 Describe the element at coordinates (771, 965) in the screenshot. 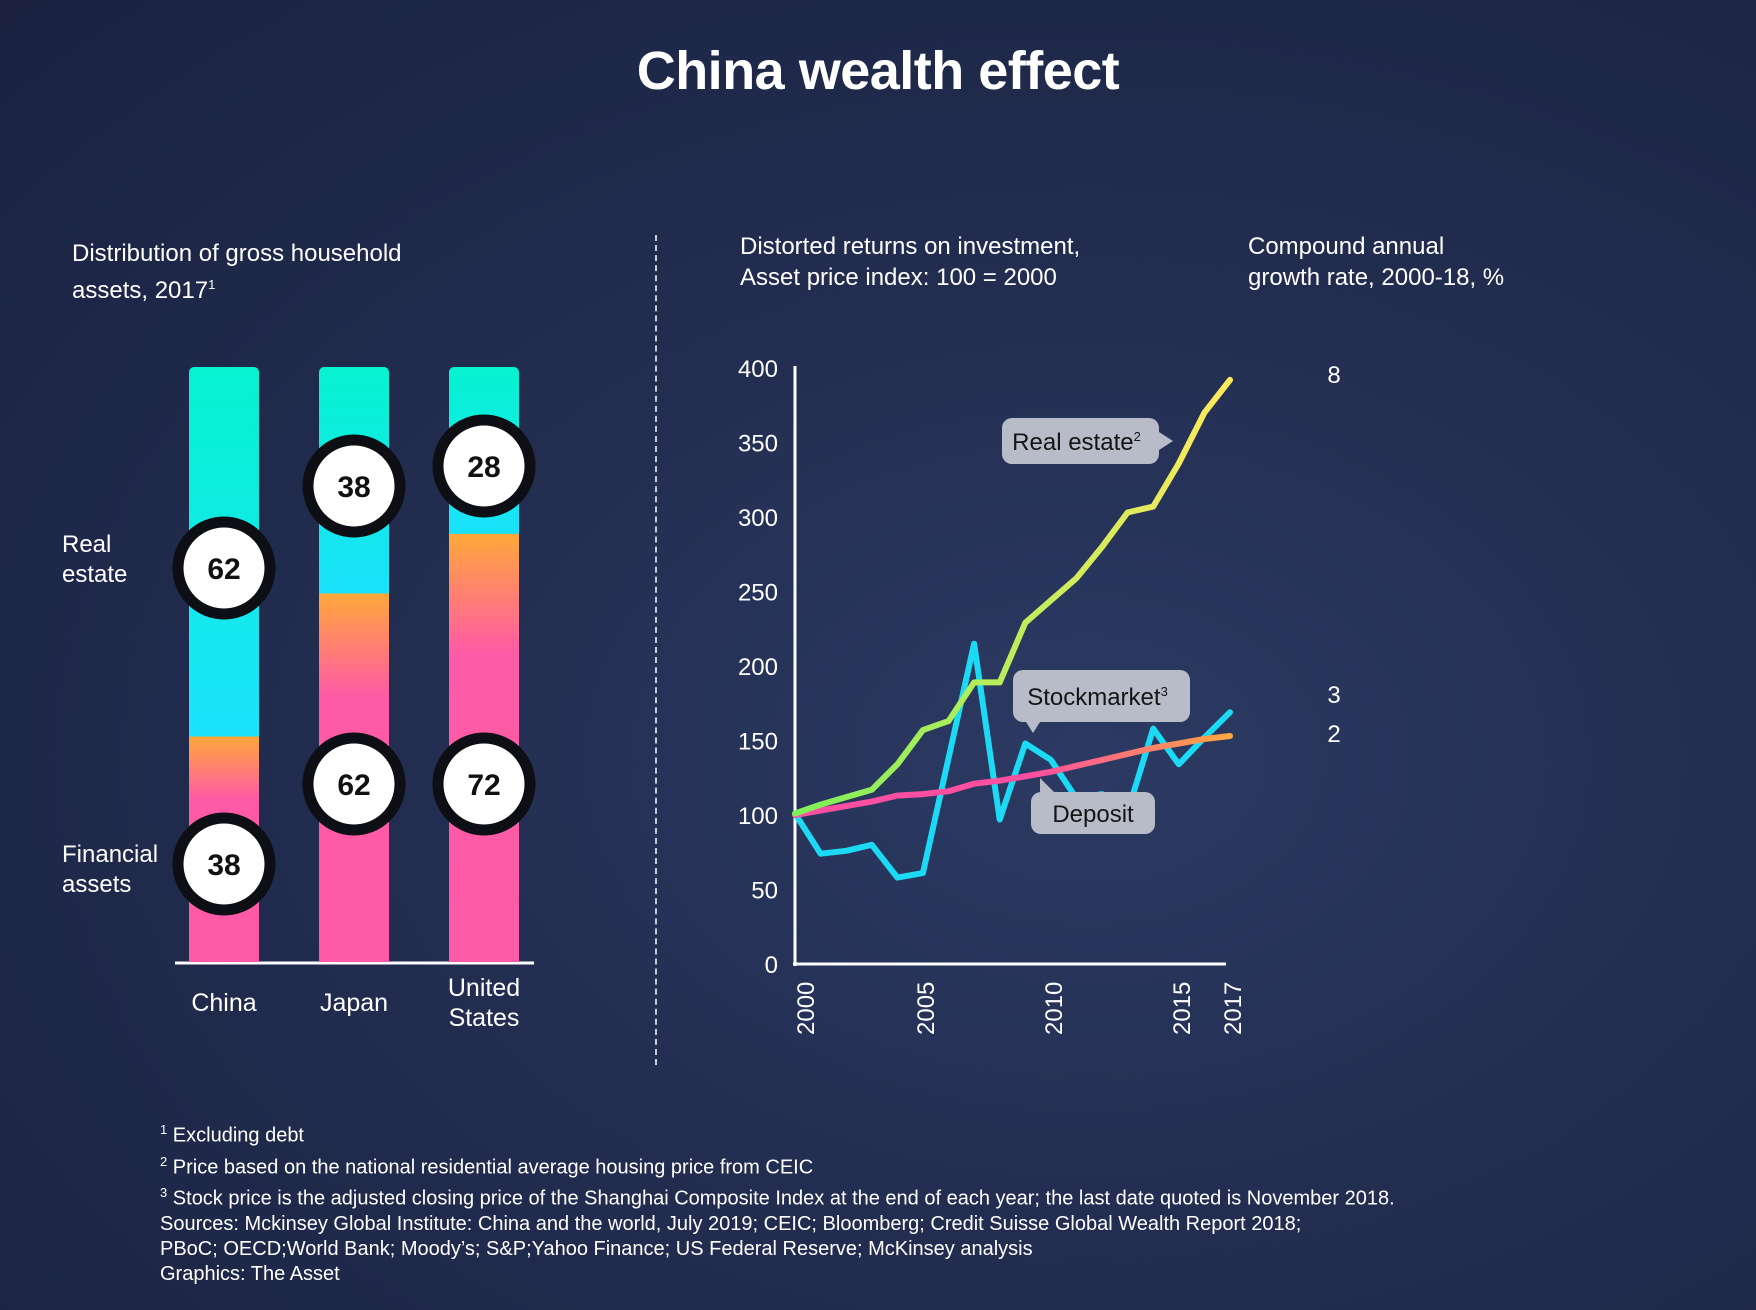

I see `y-tick-label: 0` at that location.